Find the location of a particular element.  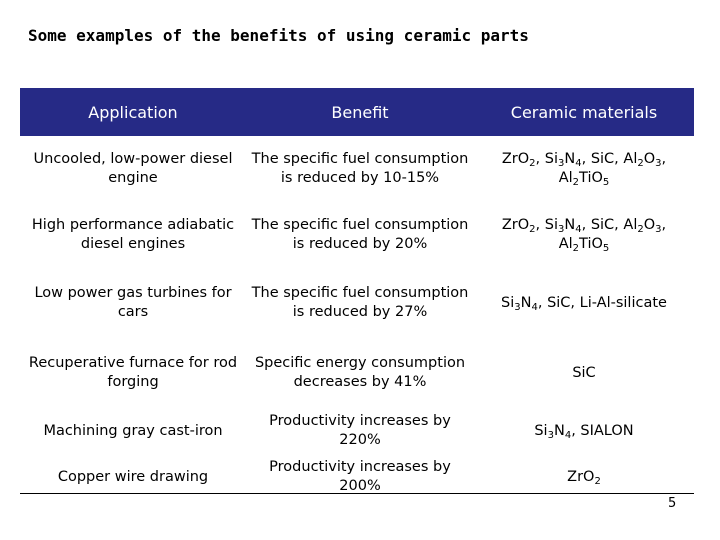

application-cell: Copper wire drawing is located at coordinates (133, 476).